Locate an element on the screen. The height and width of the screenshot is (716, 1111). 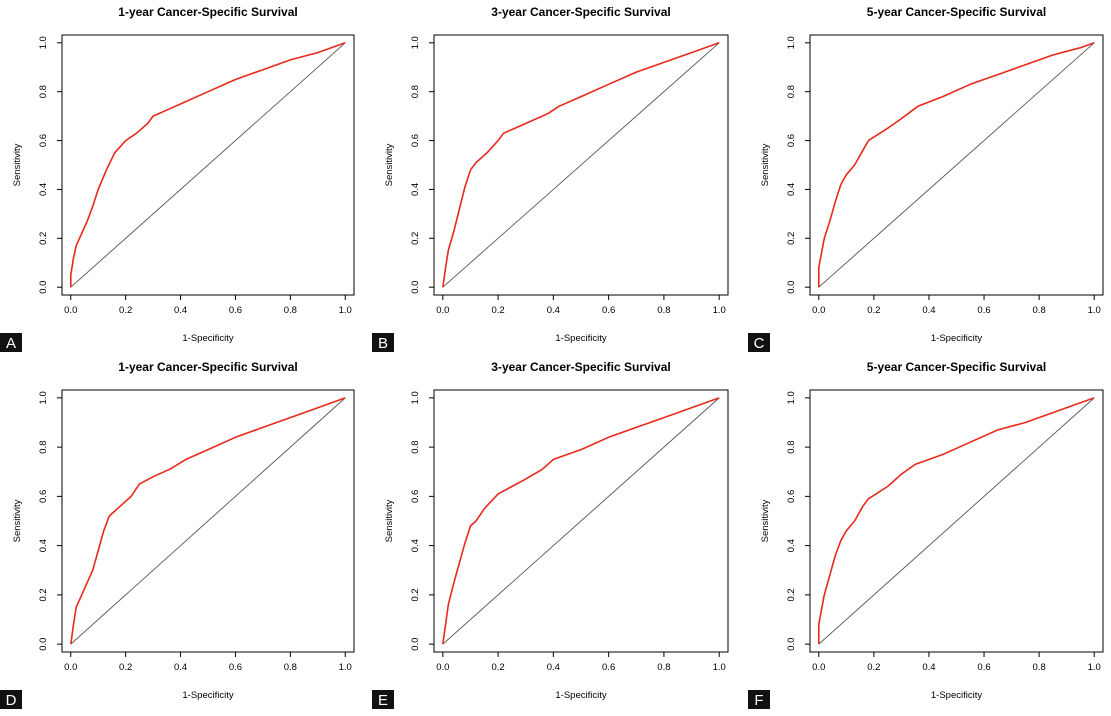
panel-letter: A is located at coordinates (11, 343).